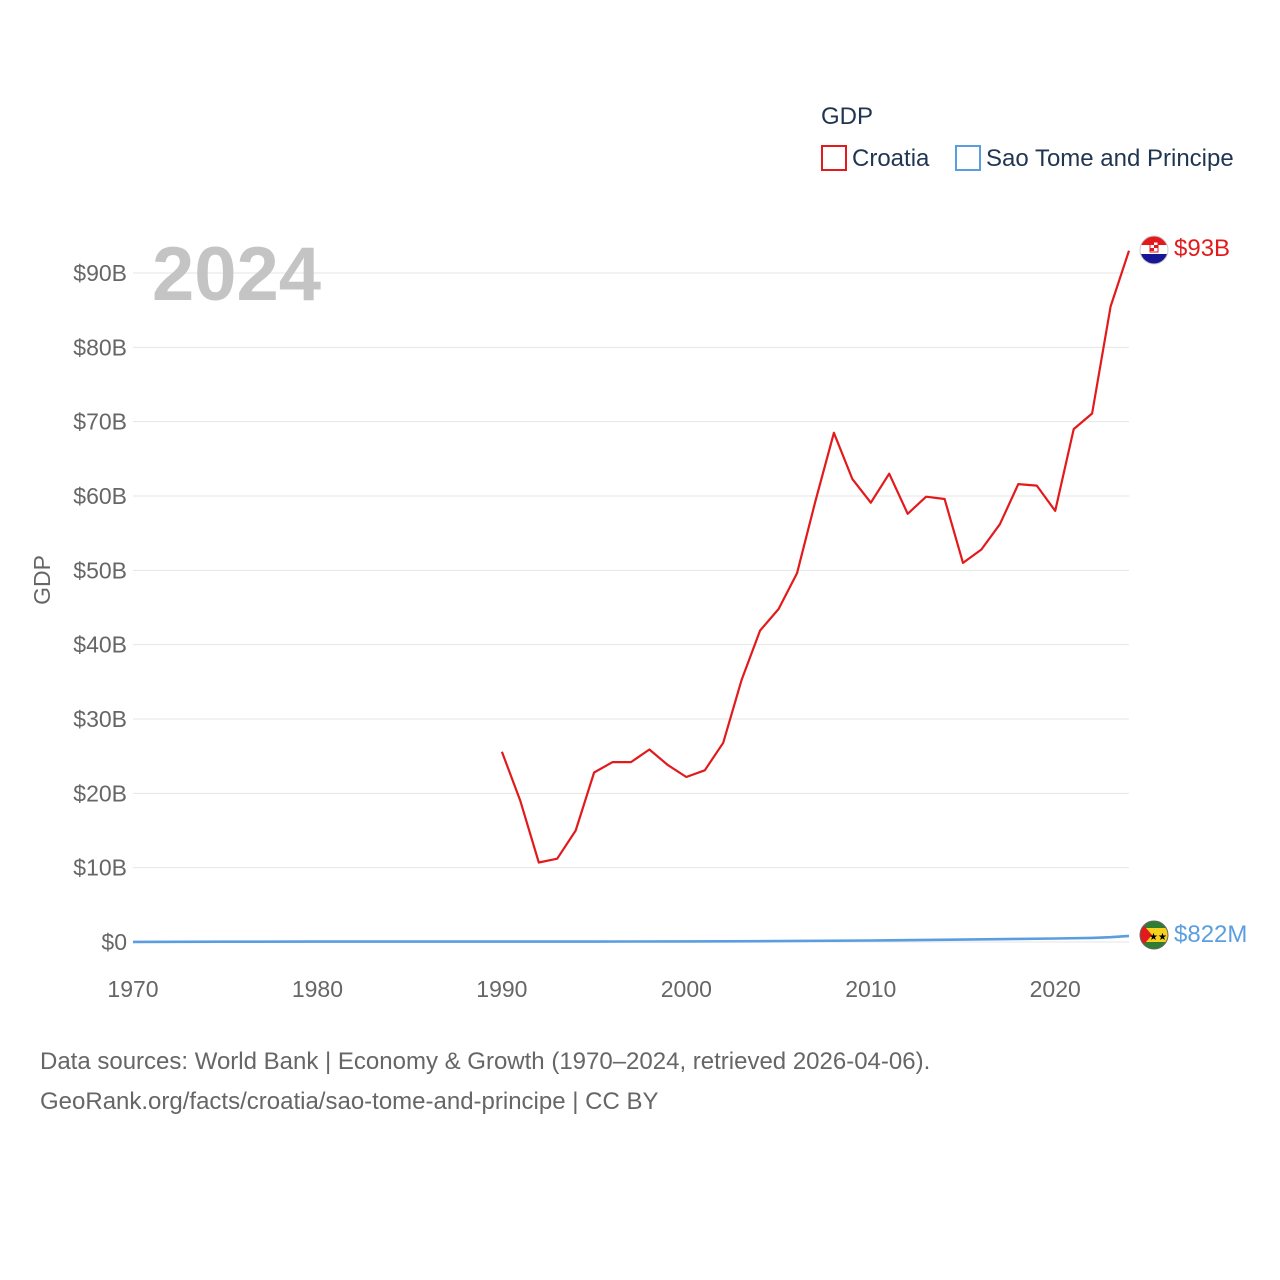 The image size is (1280, 1280). What do you see at coordinates (42, 580) in the screenshot?
I see `y-axis-title: GDP` at bounding box center [42, 580].